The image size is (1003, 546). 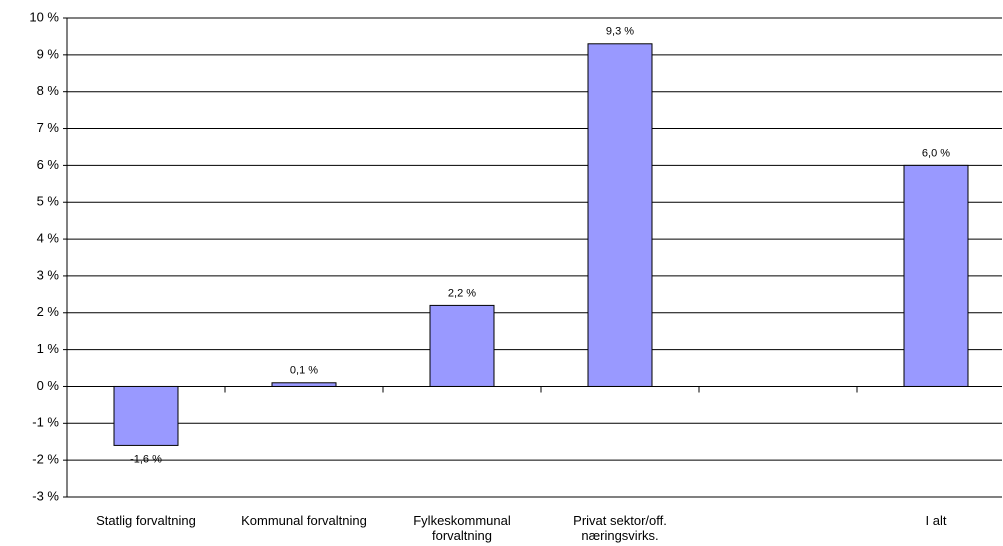 What do you see at coordinates (48, 274) in the screenshot?
I see `y-tick-label: 3 %` at bounding box center [48, 274].